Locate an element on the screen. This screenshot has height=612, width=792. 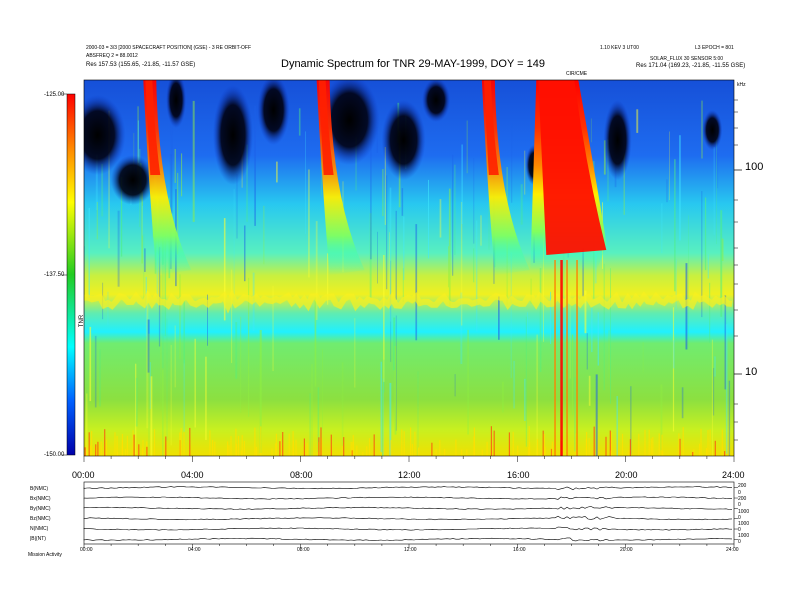
time-tick-2400: 24:00 is located at coordinates (733, 475).